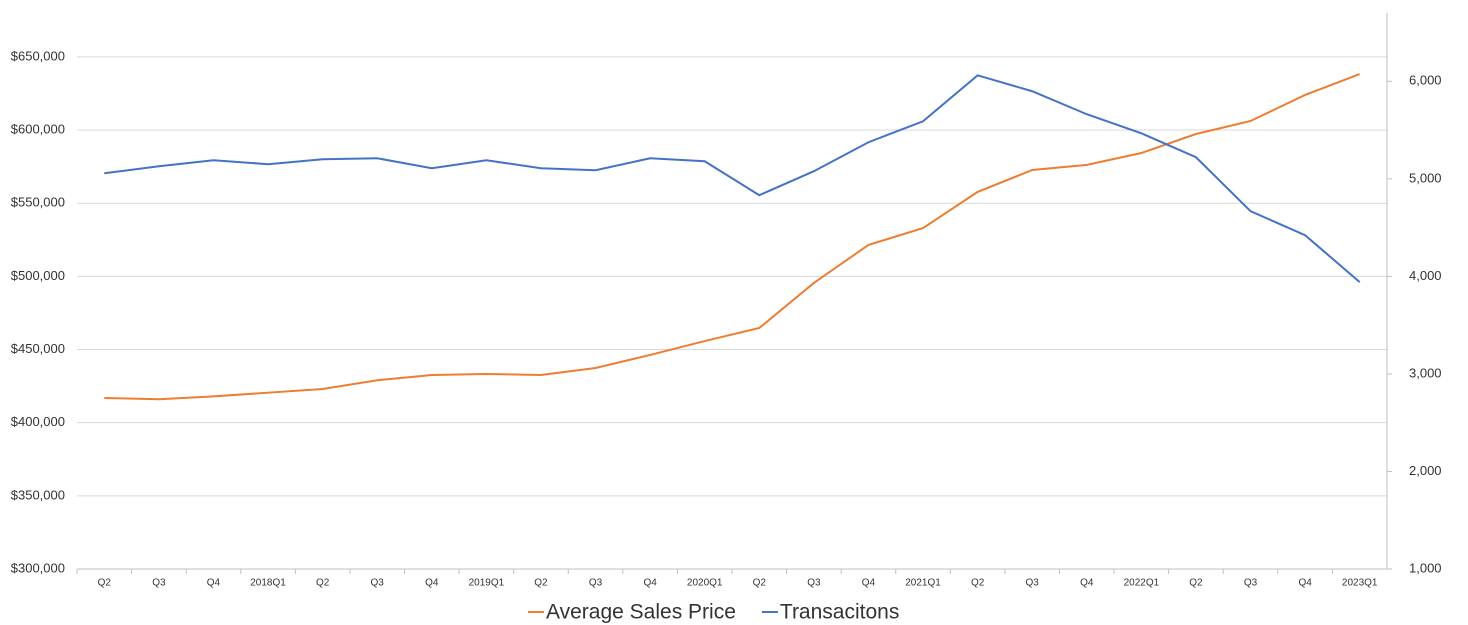 This screenshot has width=1468, height=625. Describe the element at coordinates (1425, 567) in the screenshot. I see `y2-tick-label: 1,000` at that location.